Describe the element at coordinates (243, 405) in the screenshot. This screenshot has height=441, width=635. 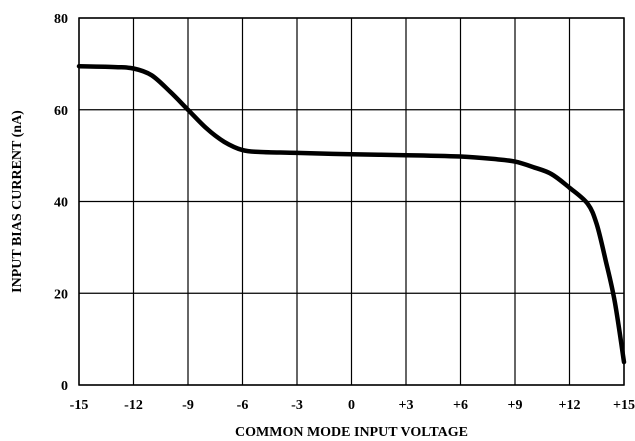
I see `x-tick-label: -6` at that location.